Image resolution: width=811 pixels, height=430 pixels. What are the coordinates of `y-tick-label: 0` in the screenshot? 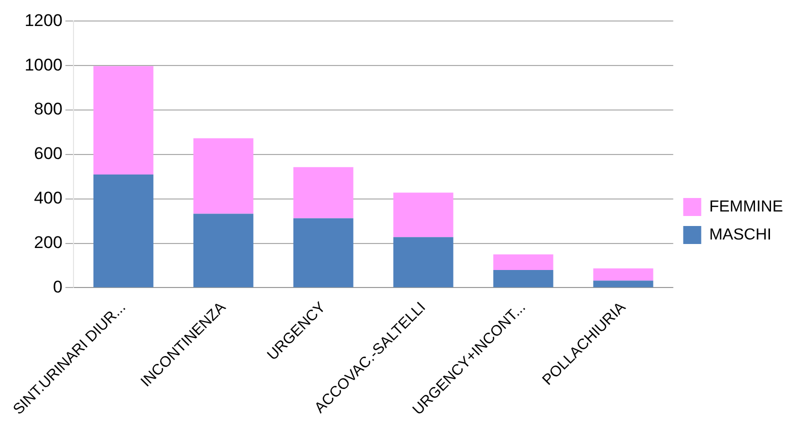 It's located at (57, 286).